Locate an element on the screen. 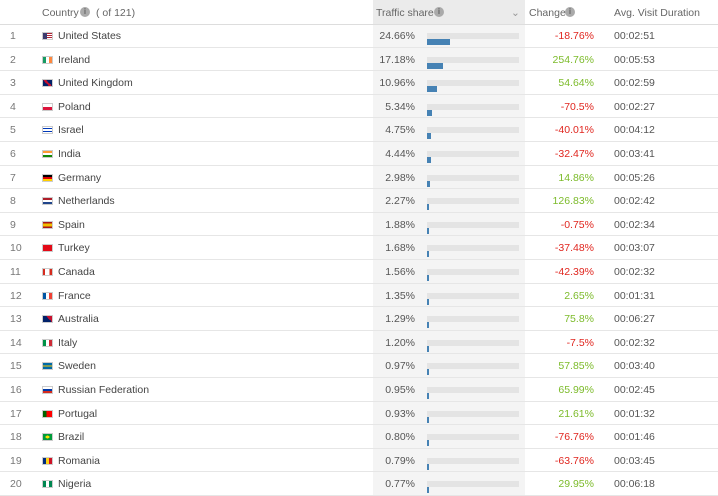 The height and width of the screenshot is (496, 718). visit-duration: 00:02:34 is located at coordinates (634, 224).